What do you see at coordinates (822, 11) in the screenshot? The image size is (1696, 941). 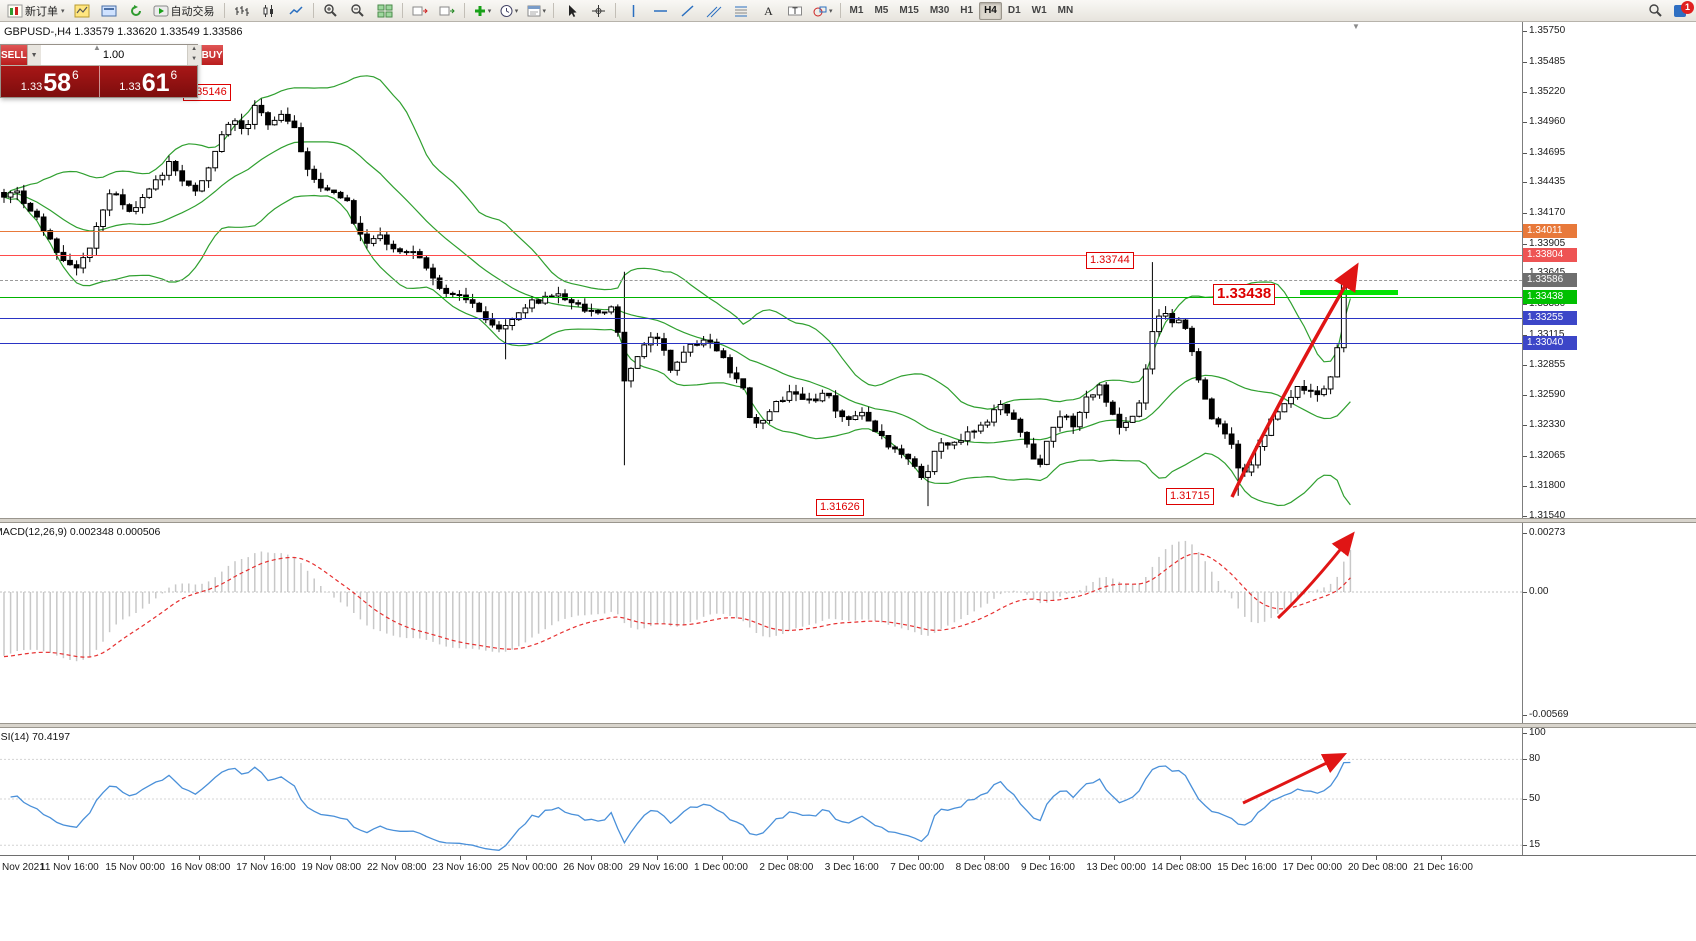 I see `shapes-button: ▾` at bounding box center [822, 11].